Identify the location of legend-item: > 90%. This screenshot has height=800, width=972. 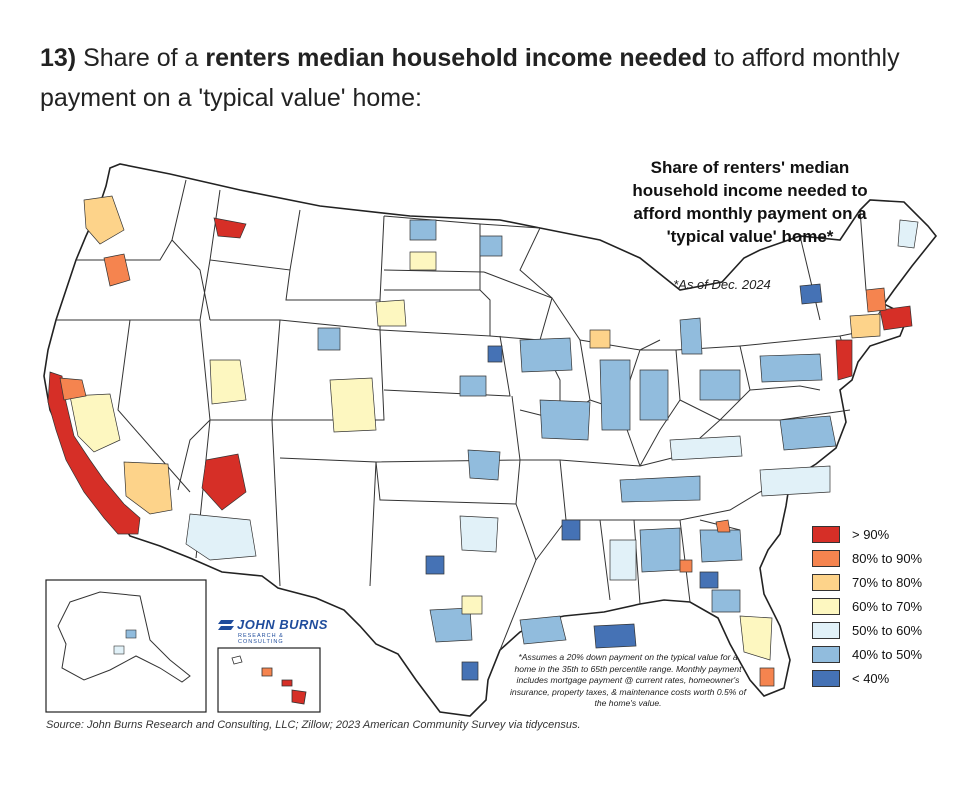
(887, 534).